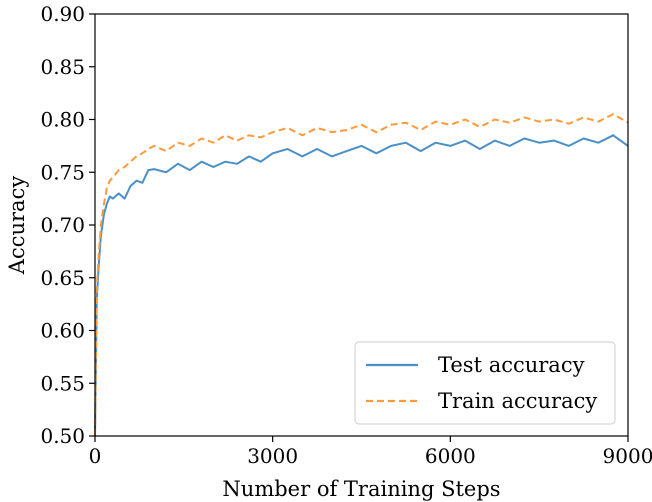  Describe the element at coordinates (627, 456) in the screenshot. I see `x-tick-label: 9000` at that location.